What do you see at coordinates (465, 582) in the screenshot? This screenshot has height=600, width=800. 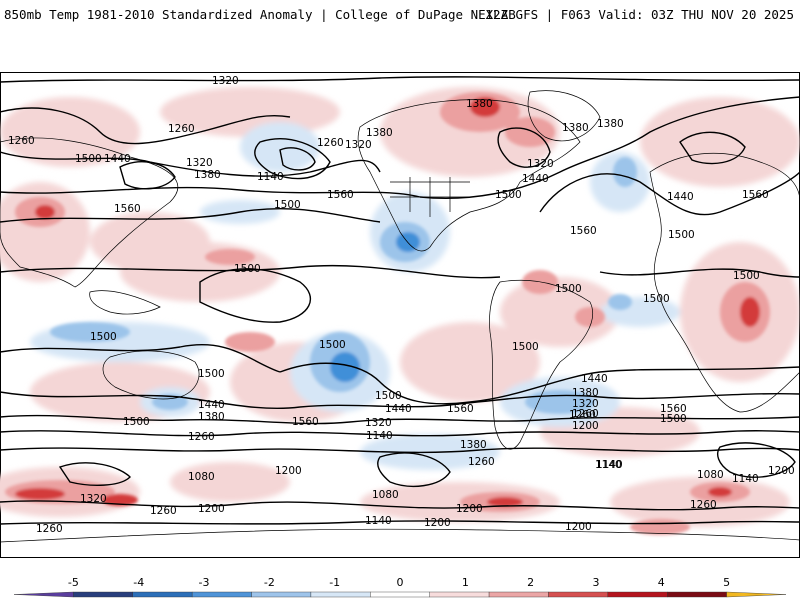 I see `colorbar-tick-label: 1` at bounding box center [465, 582].